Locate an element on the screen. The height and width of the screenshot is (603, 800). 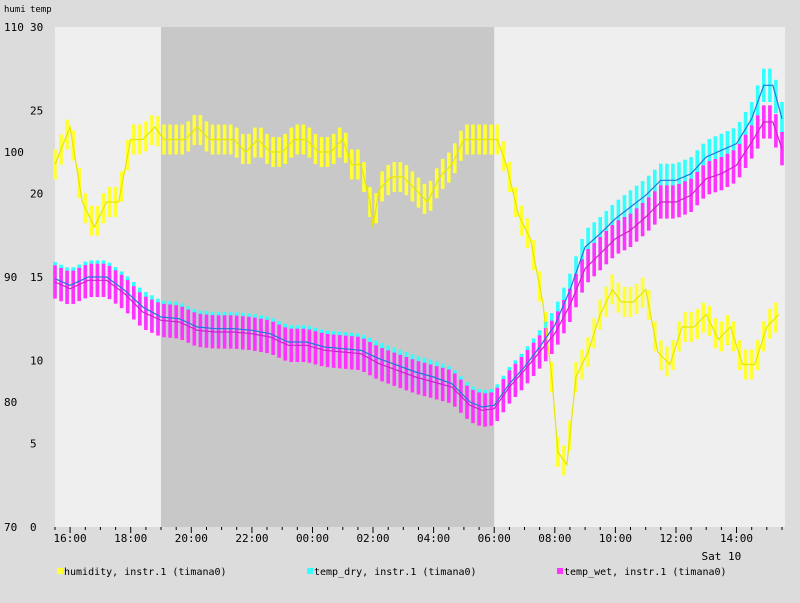
x-tick-label: 00:00 is located at coordinates (312, 538).